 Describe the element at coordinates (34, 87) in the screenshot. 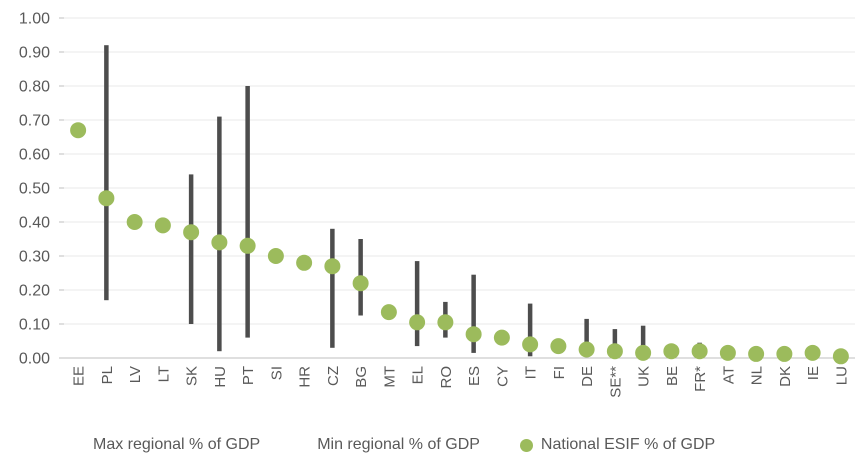

I see `y-tick-label: 0.80` at that location.